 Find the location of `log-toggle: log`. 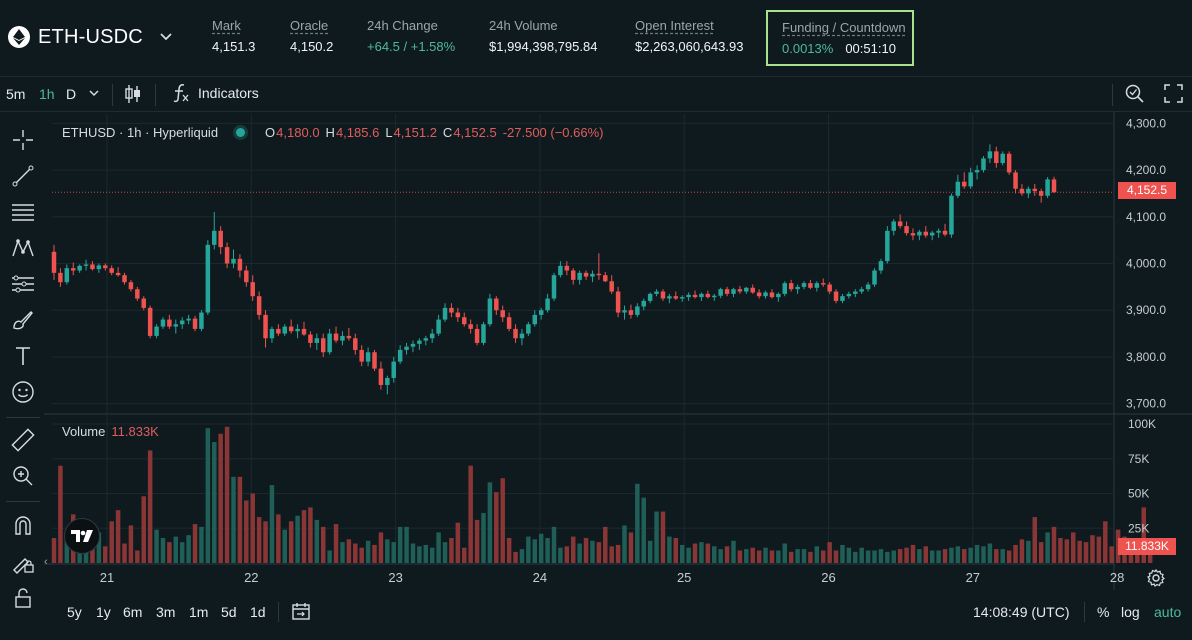

log-toggle: log is located at coordinates (1130, 612).